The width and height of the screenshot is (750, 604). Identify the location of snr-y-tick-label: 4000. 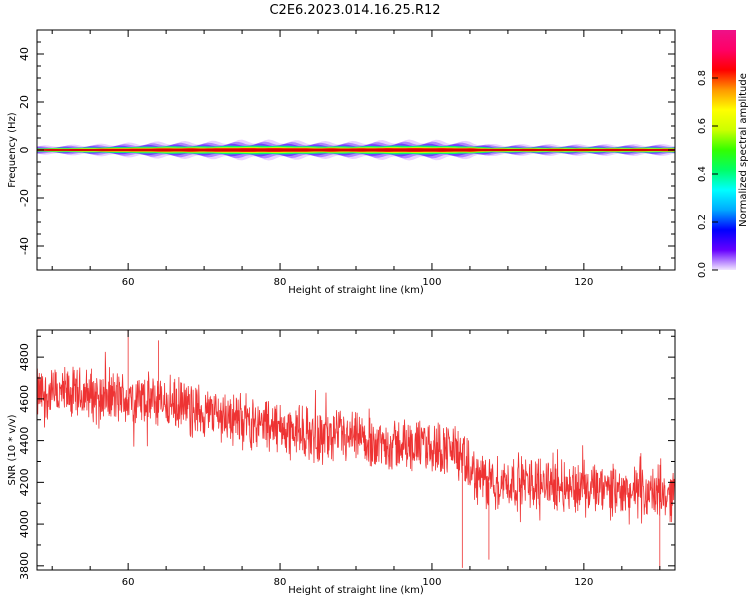
(24, 524).